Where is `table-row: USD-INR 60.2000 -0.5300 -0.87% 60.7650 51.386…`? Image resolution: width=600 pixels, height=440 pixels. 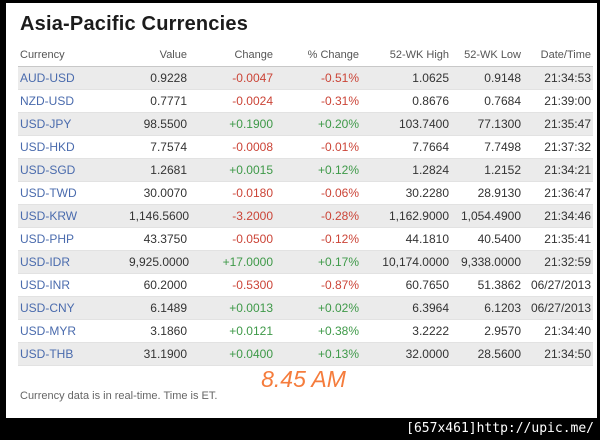 table-row: USD-INR 60.2000 -0.5300 -0.87% 60.7650 51.386… is located at coordinates (305, 285).